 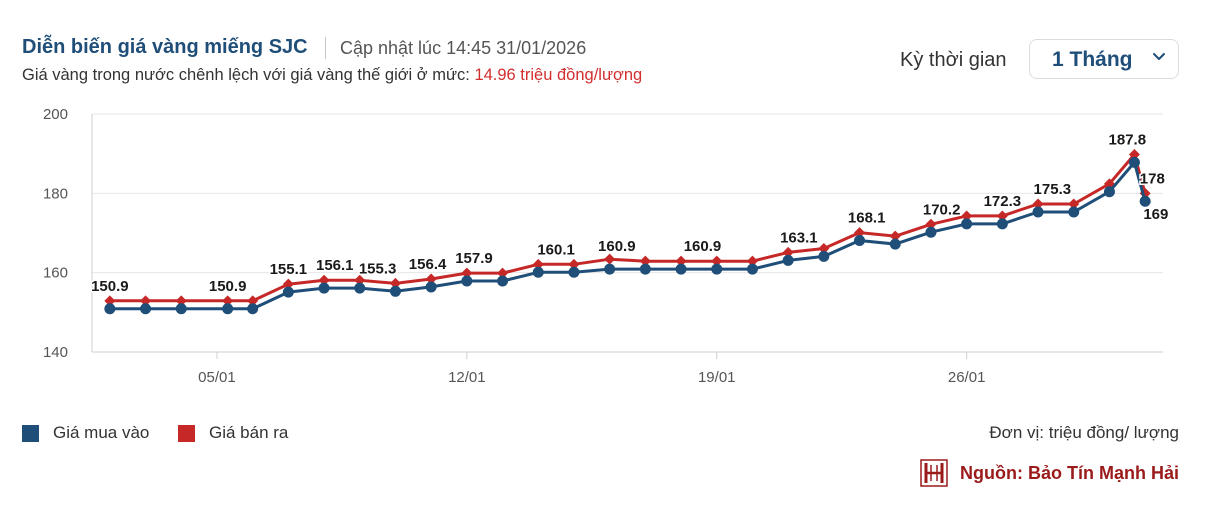 What do you see at coordinates (467, 377) in the screenshot?
I see `x-tick-label: 12/01` at bounding box center [467, 377].